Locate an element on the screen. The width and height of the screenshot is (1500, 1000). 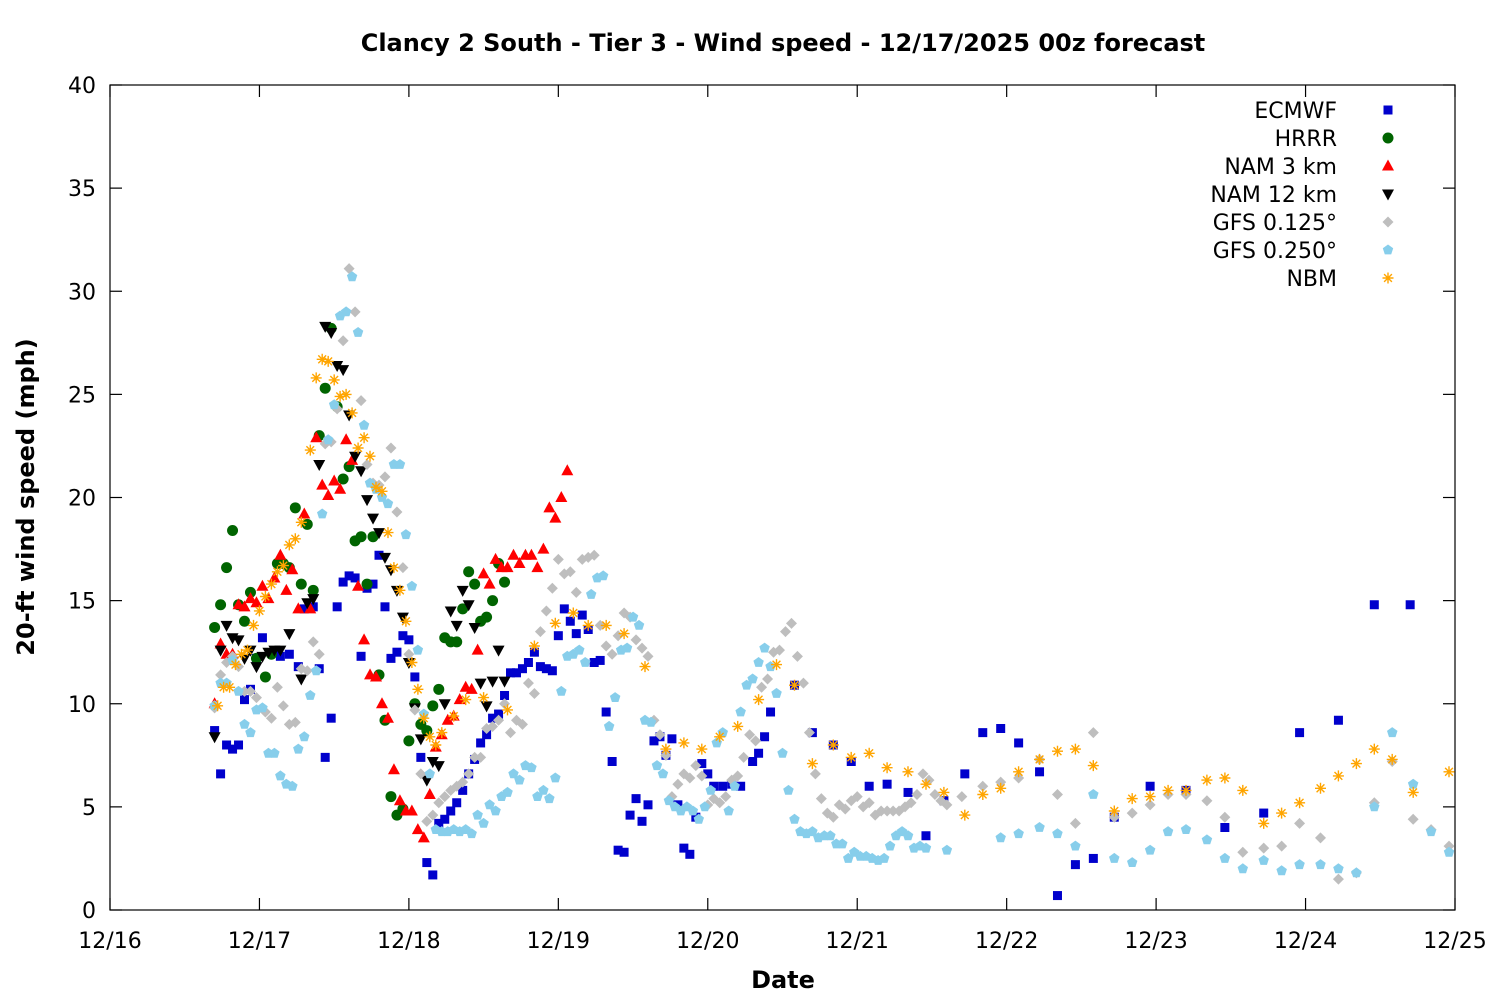
x-tick-label: 12/25 is located at coordinates (1454, 941).